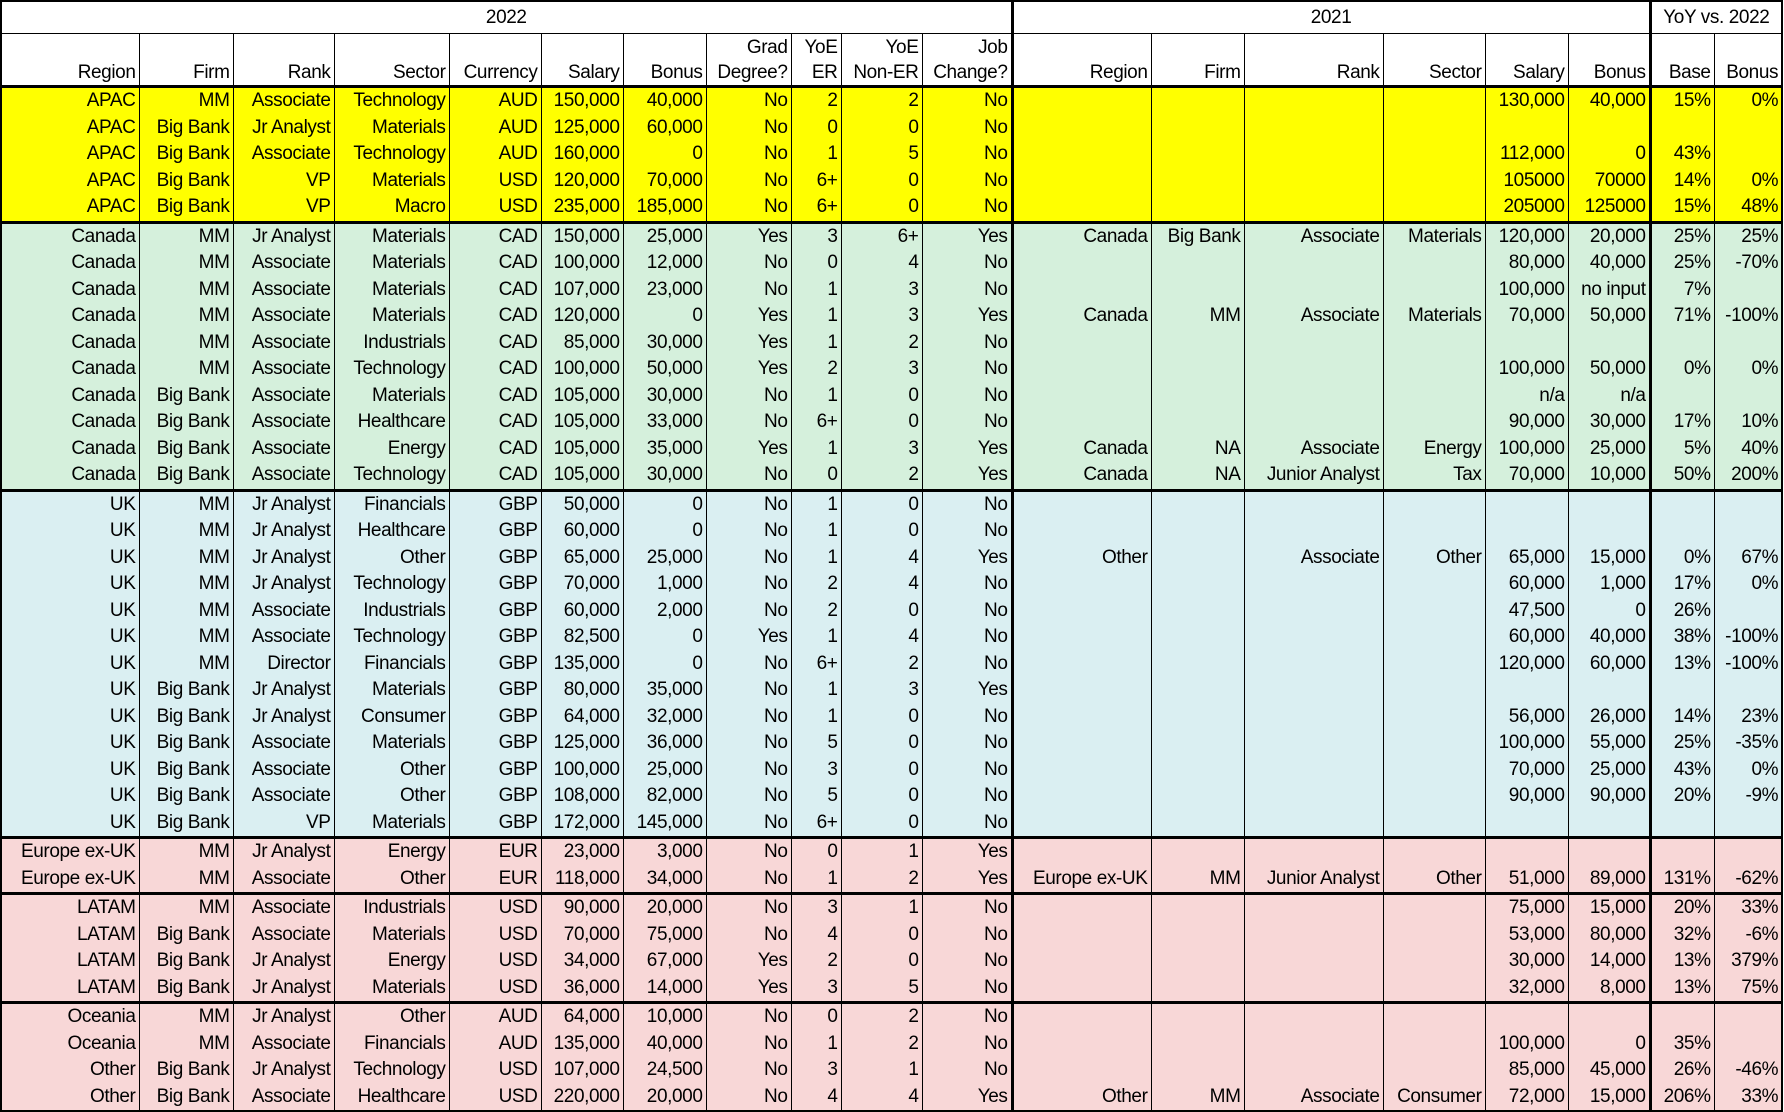 Image resolution: width=1784 pixels, height=1112 pixels. Describe the element at coordinates (1682, 422) in the screenshot. I see `cell-base: 17%` at that location.